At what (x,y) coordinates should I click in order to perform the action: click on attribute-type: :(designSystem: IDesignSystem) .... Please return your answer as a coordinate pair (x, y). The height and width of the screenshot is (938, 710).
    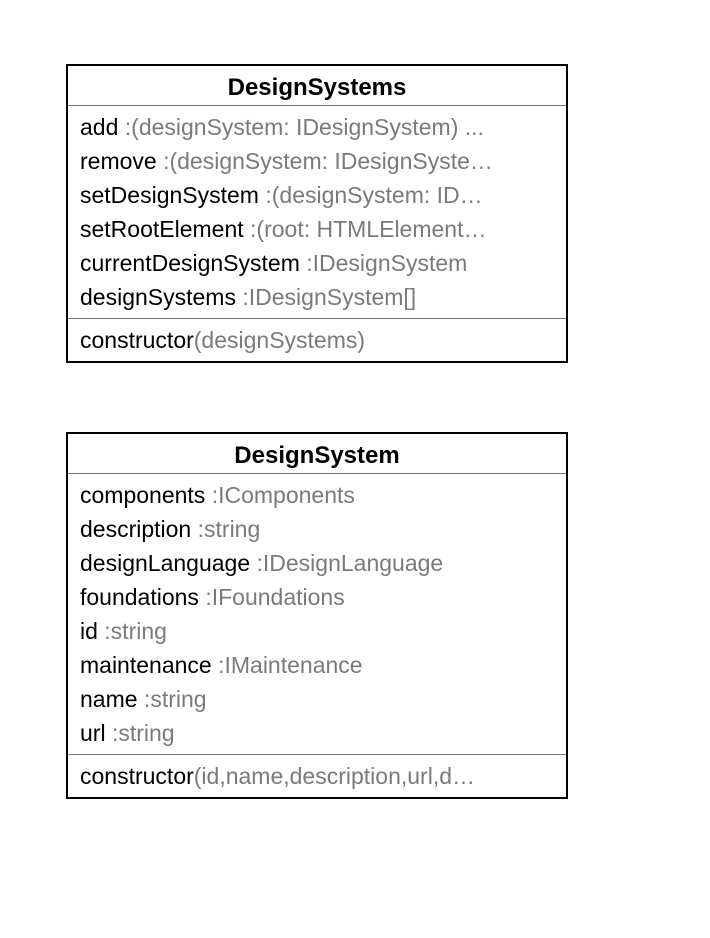
    Looking at the image, I should click on (301, 127).